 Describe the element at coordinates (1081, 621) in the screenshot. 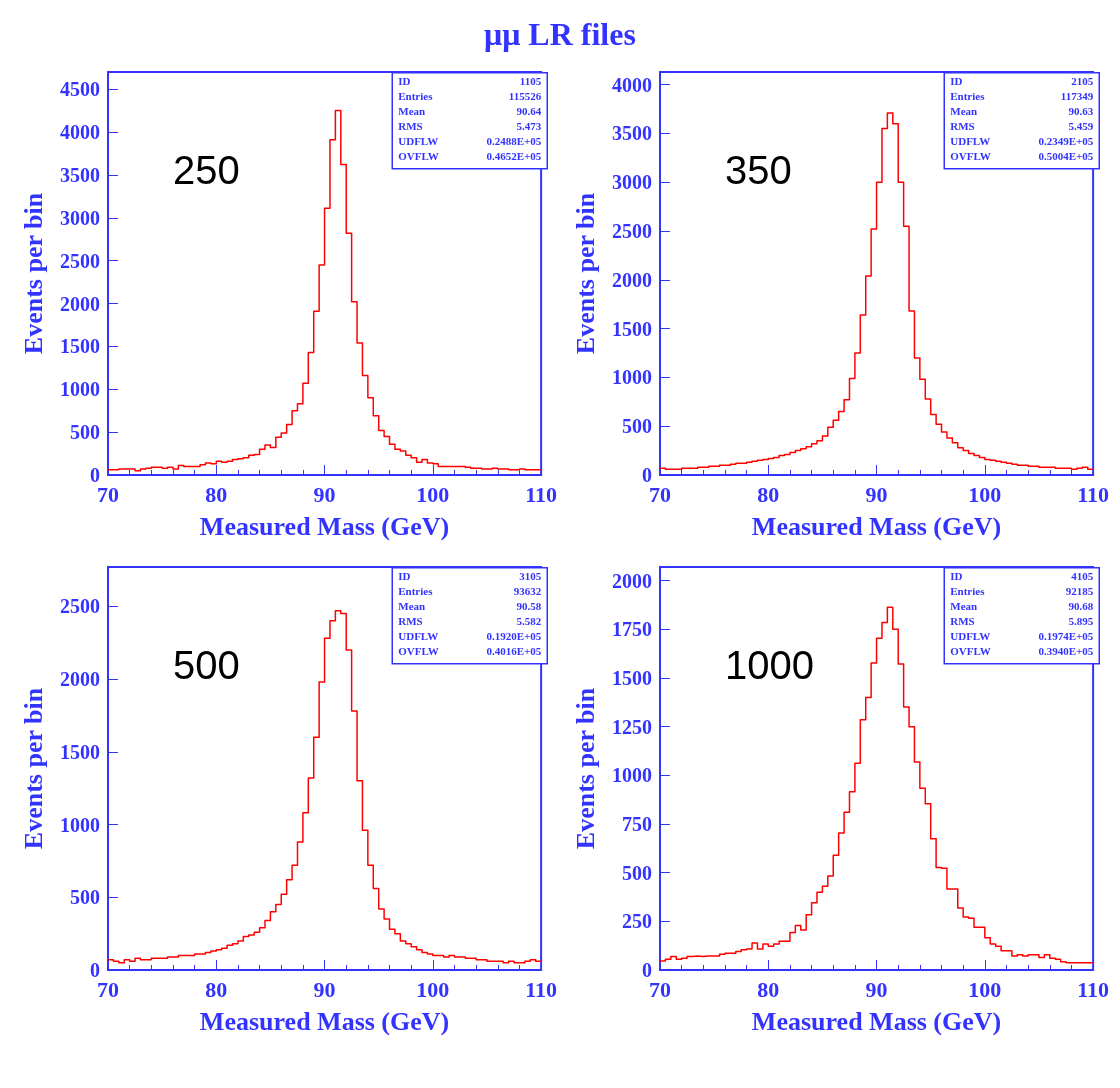

I see `annotation: 5.895` at that location.